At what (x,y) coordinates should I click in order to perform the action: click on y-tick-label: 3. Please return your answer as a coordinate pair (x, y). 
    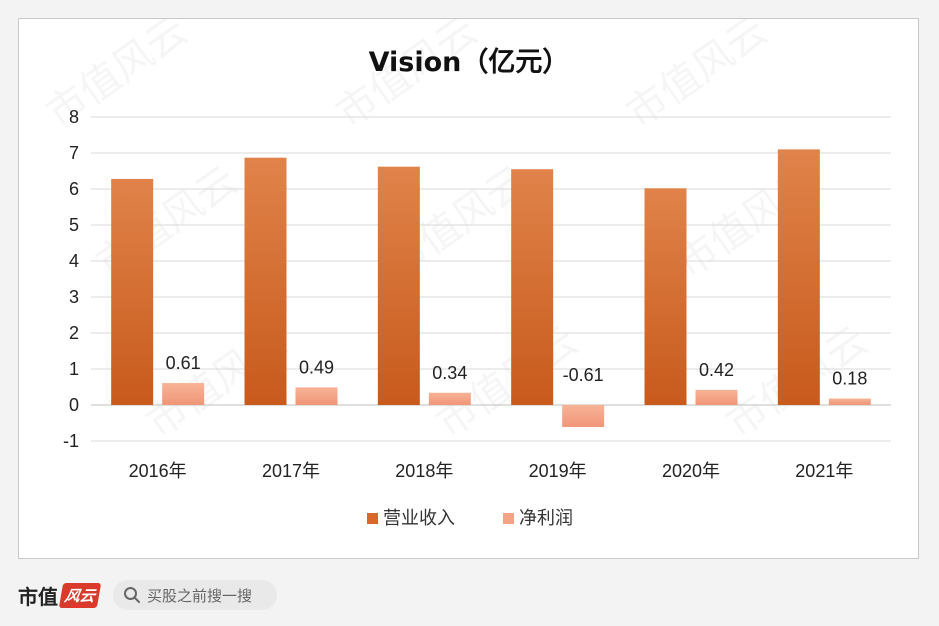
    Looking at the image, I should click on (74, 297).